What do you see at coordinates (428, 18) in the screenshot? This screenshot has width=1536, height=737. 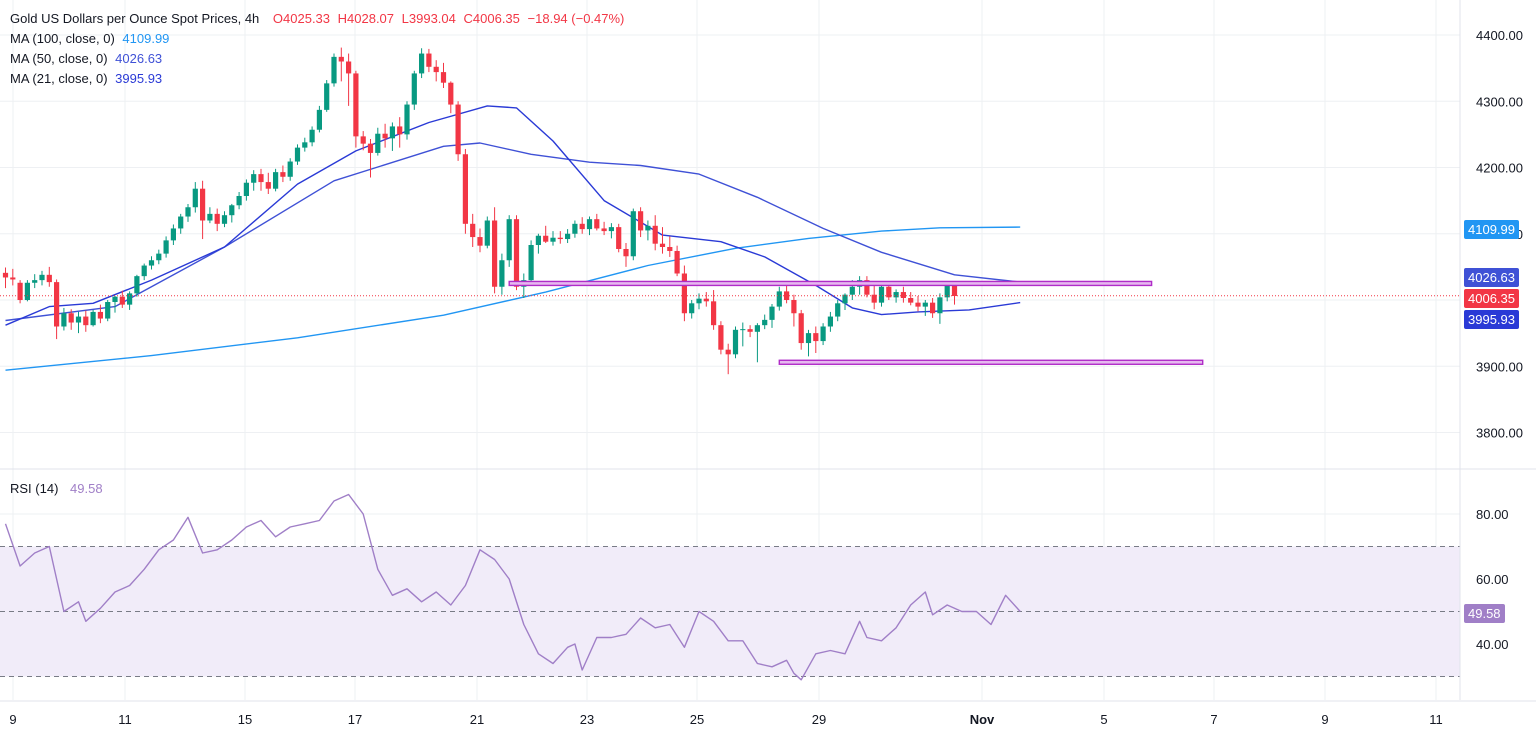 I see `ohlc-low: L3993.04` at bounding box center [428, 18].